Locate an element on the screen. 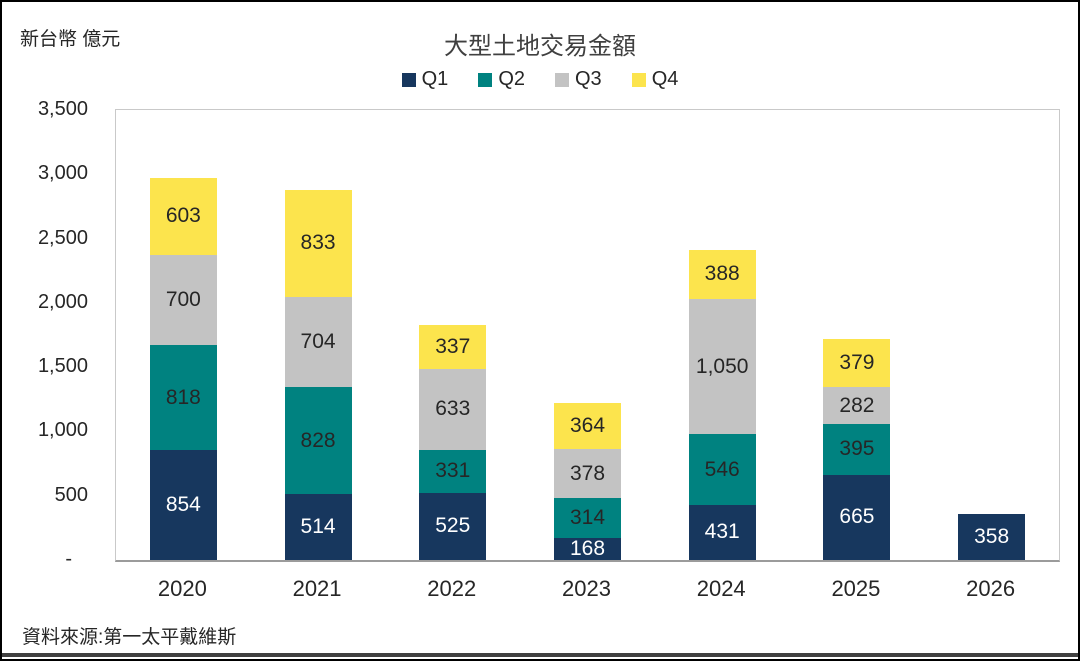 This screenshot has height=661, width=1080. bar-value-label: 379 is located at coordinates (857, 363).